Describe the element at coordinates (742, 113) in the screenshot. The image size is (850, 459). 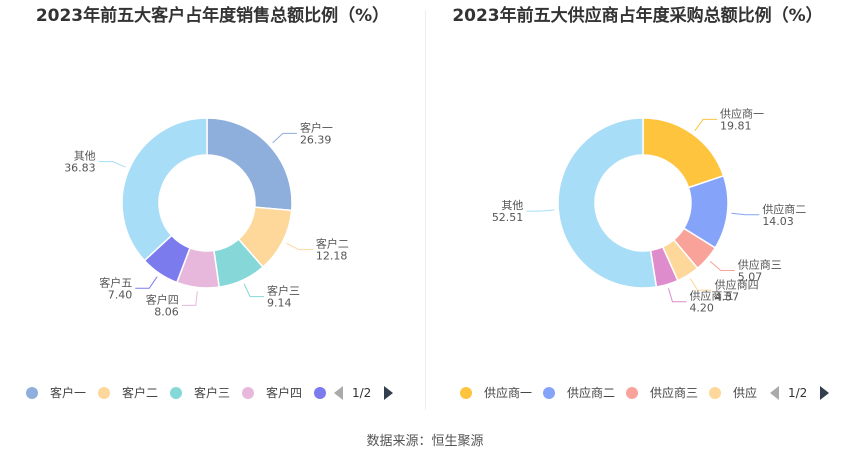
I see `slice-label: 供应商一` at that location.